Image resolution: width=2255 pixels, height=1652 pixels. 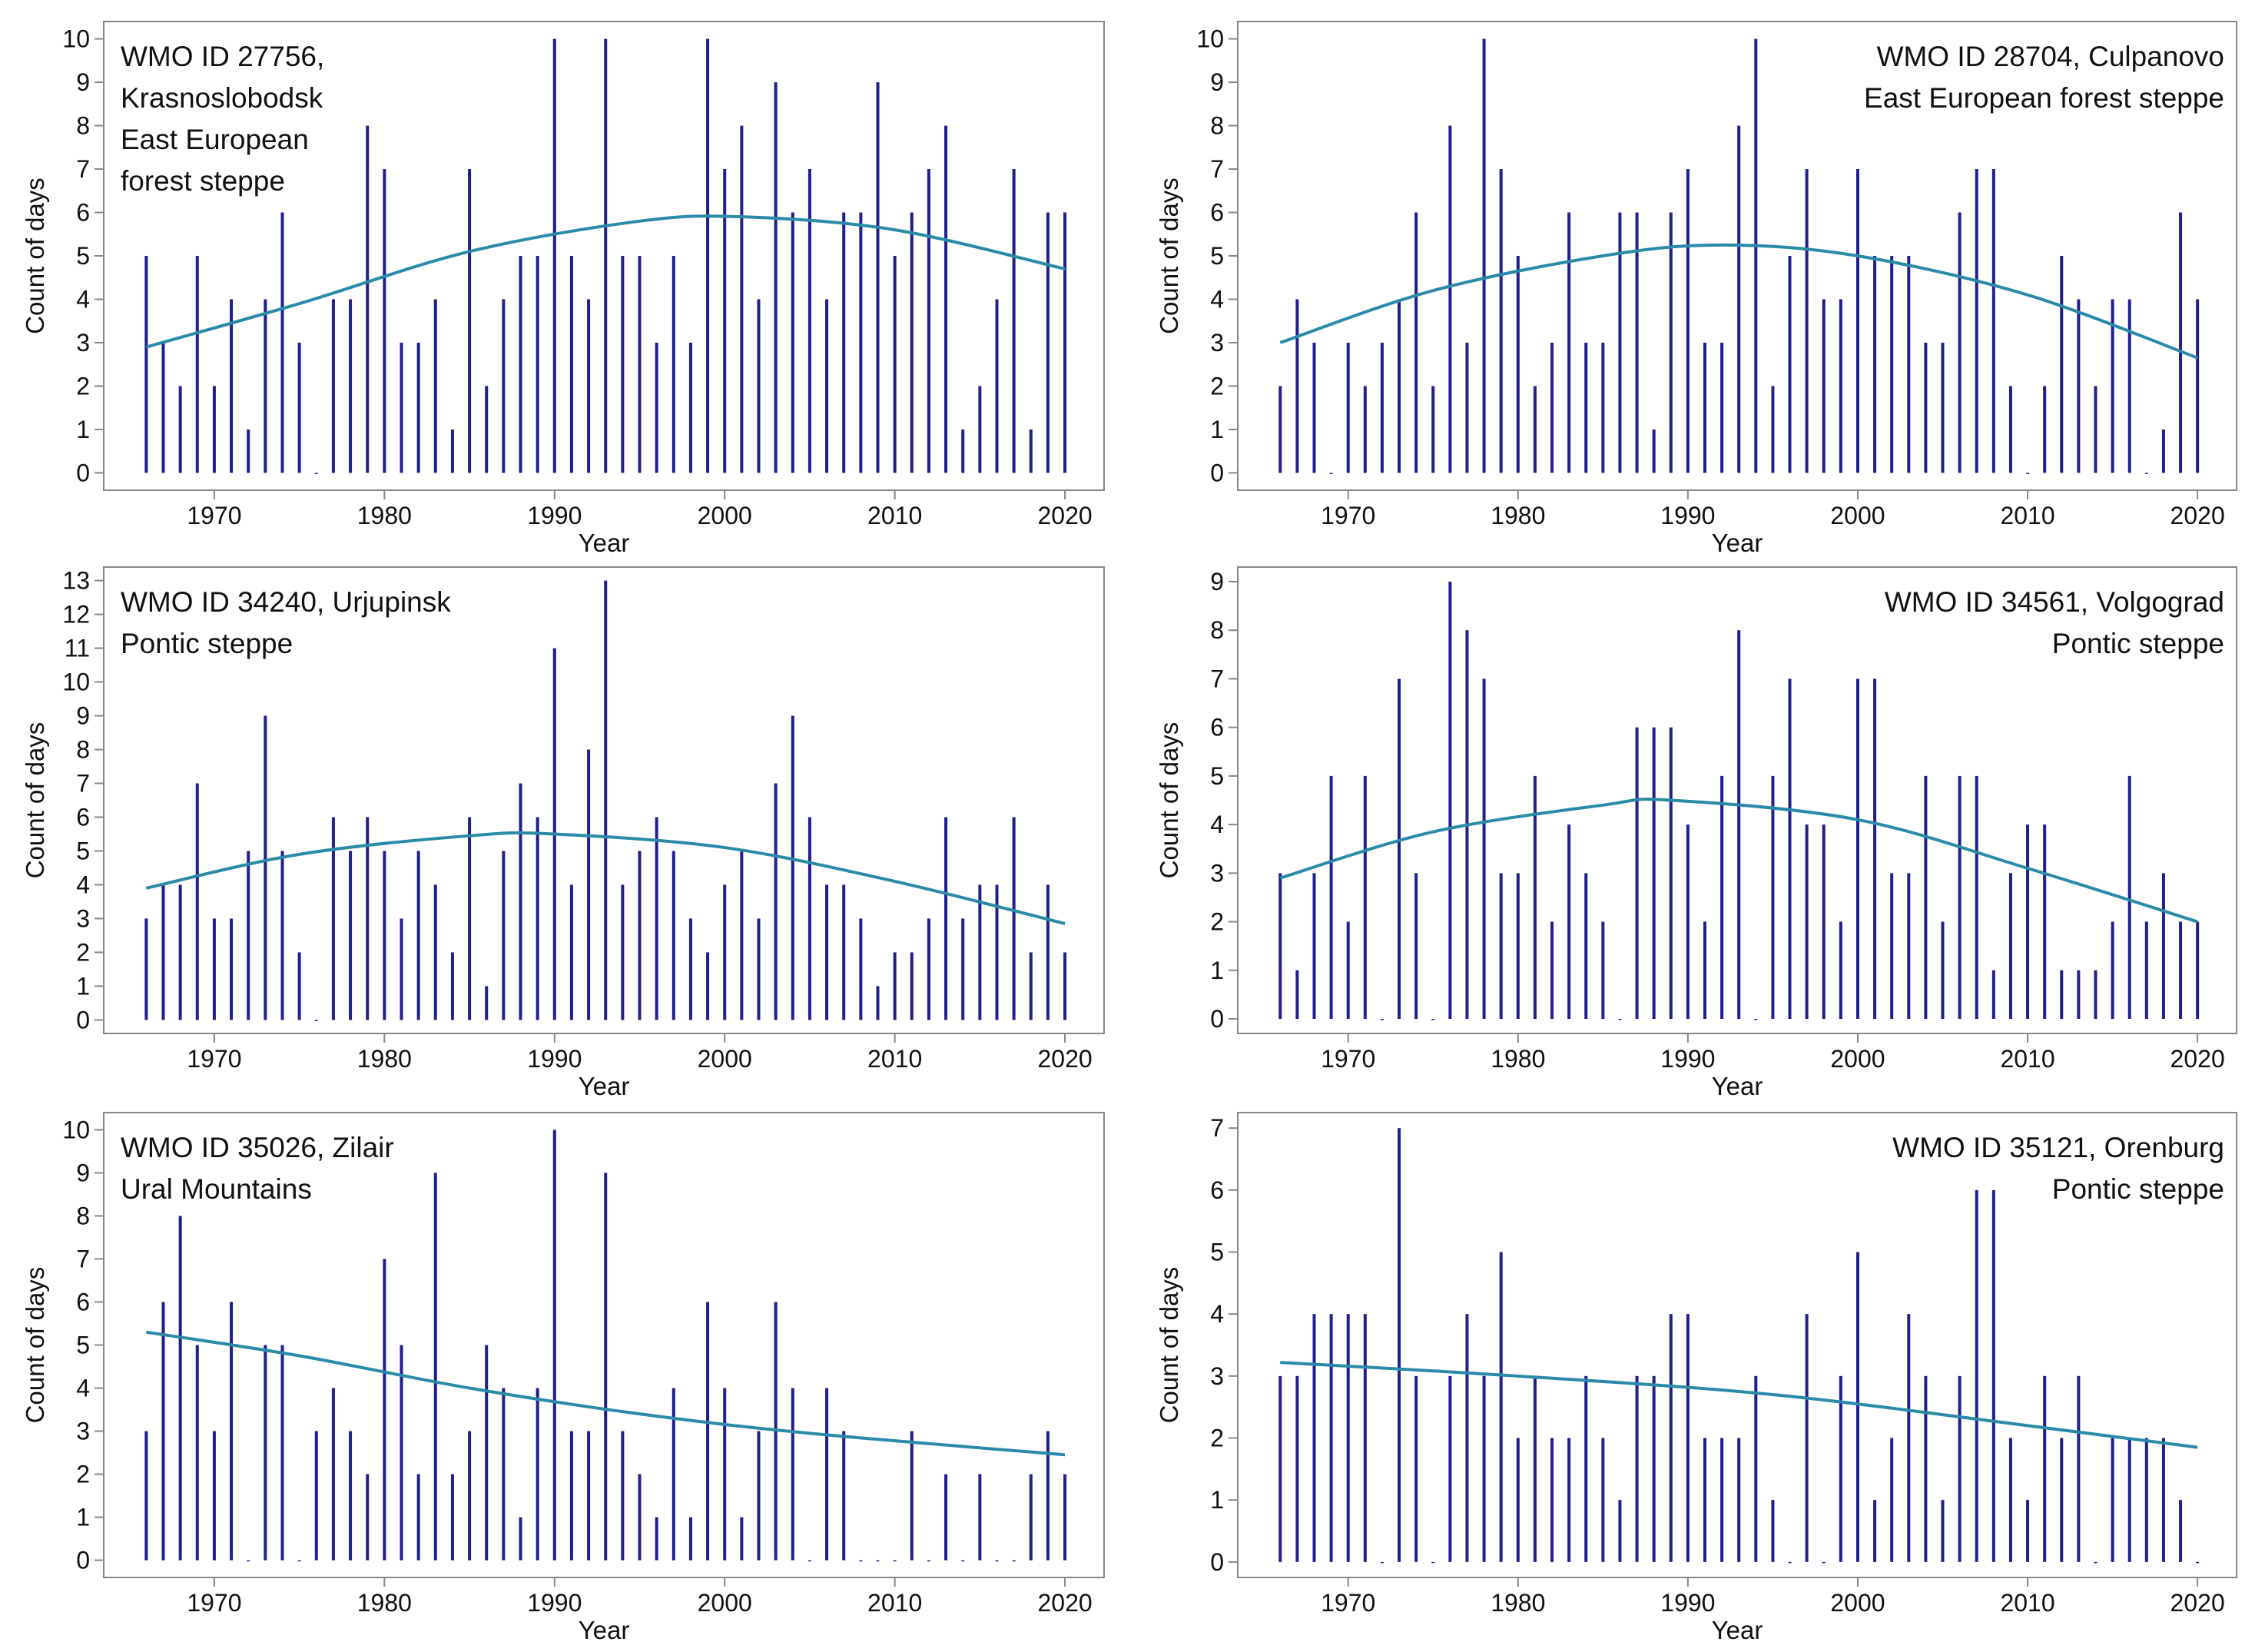 I want to click on y-tick-label: 13, so click(x=76, y=581).